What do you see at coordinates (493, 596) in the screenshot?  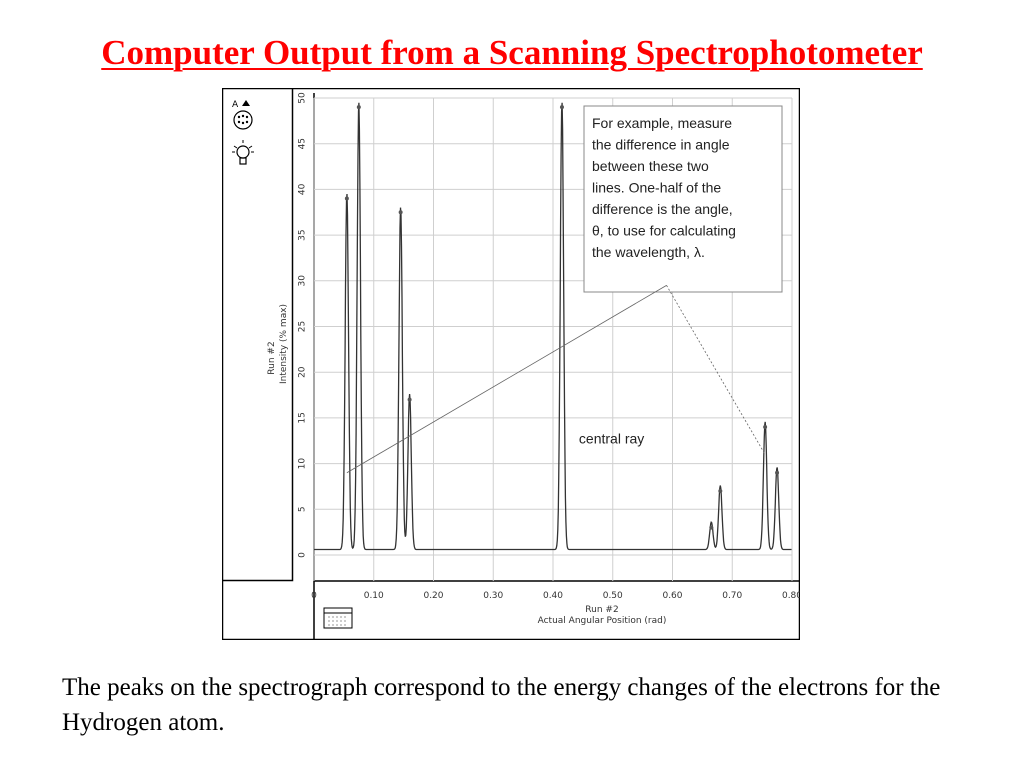 I see `x-tick-label: 0.30` at bounding box center [493, 596].